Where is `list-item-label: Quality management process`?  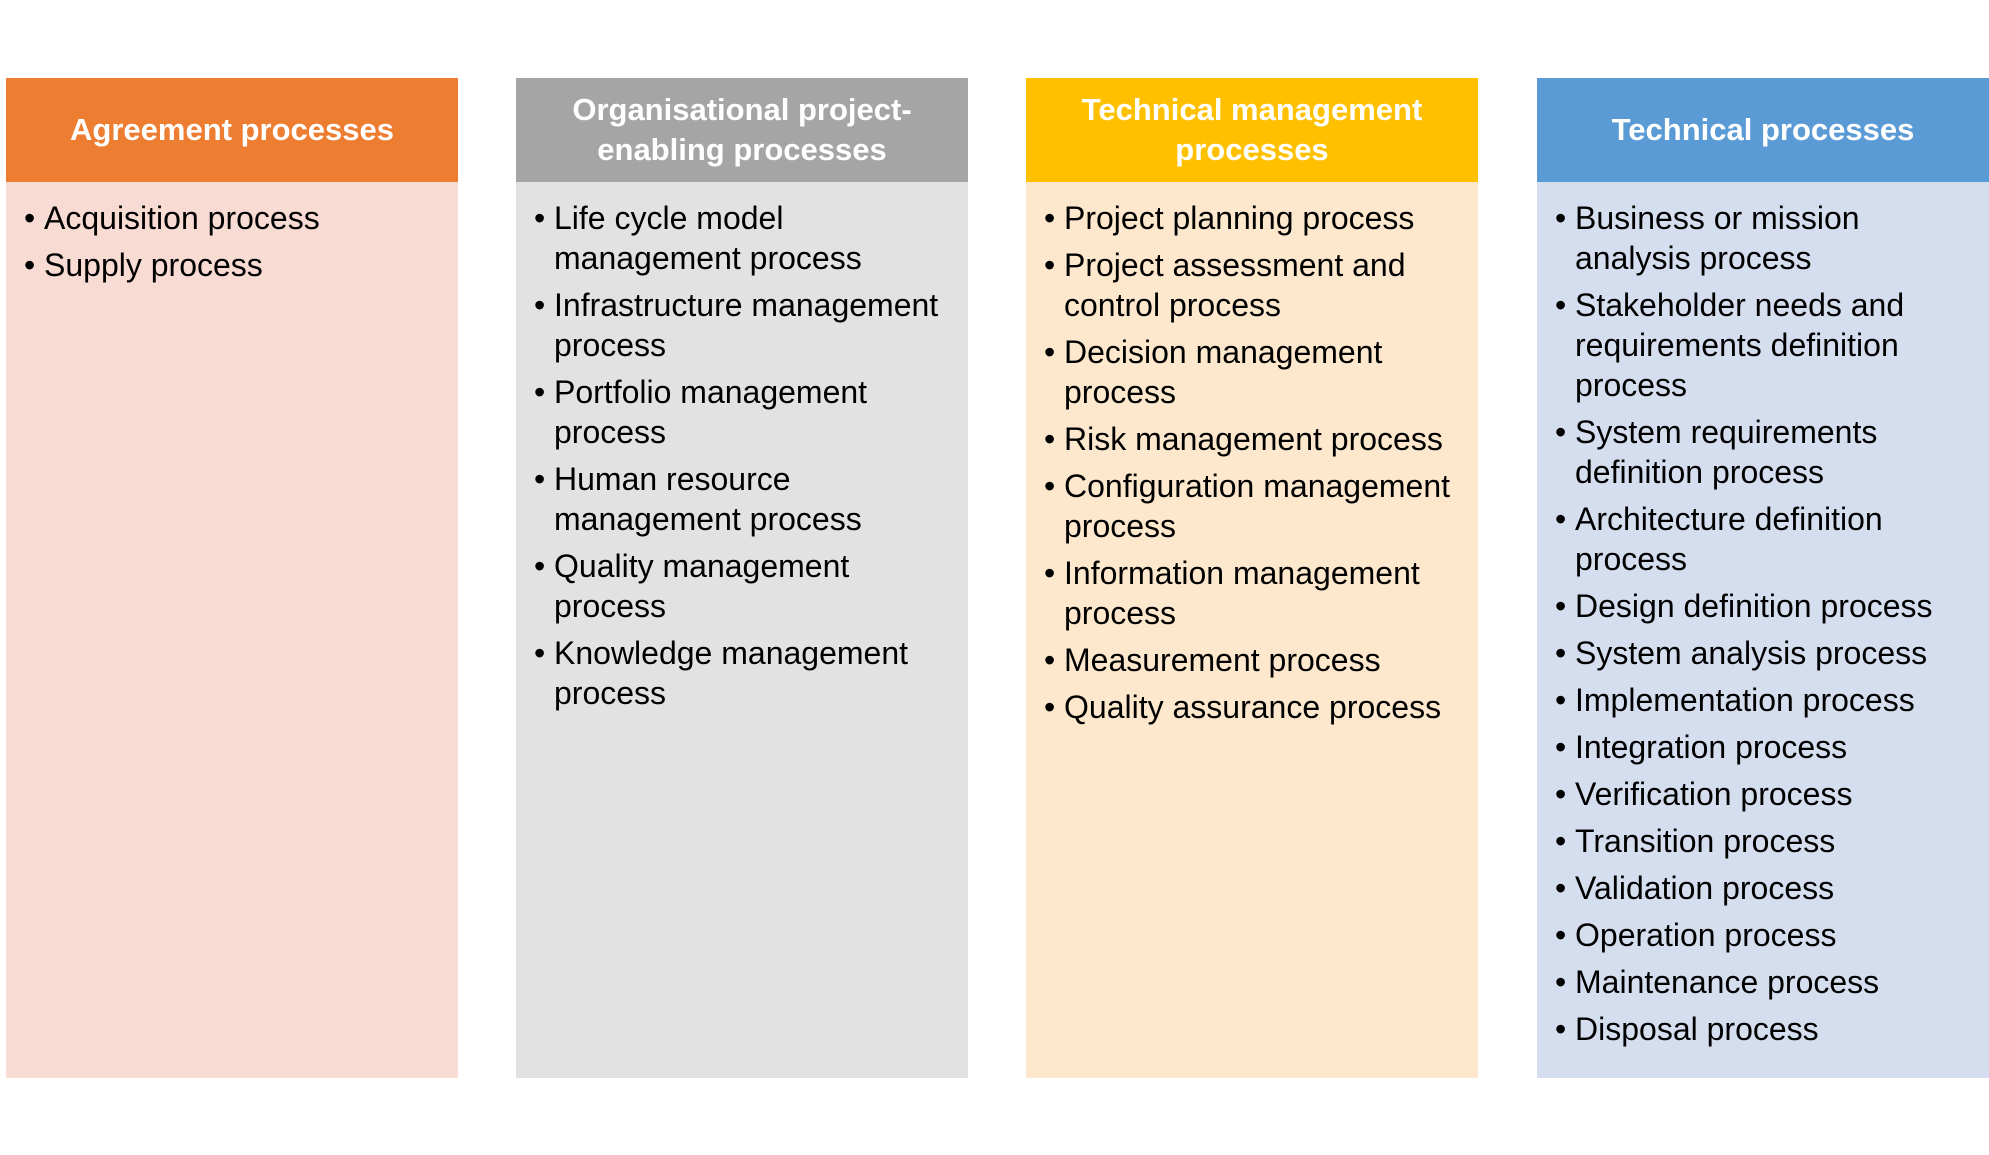 list-item-label: Quality management process is located at coordinates (702, 586).